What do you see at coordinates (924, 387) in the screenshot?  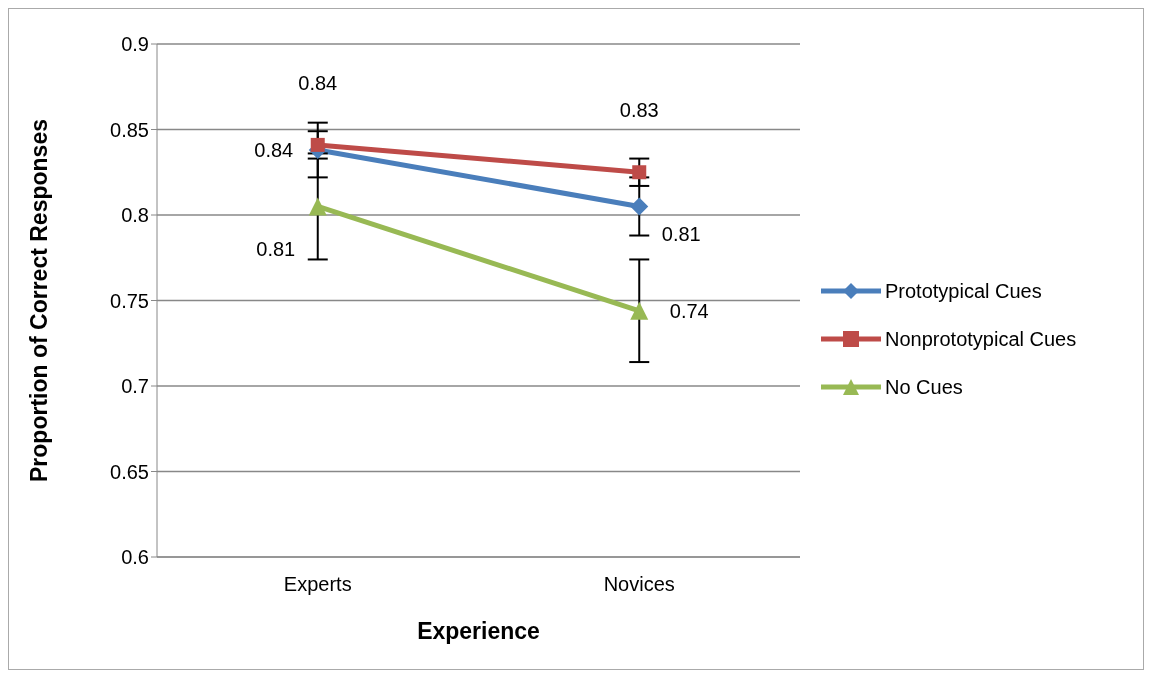 I see `legend-label: No Cues` at bounding box center [924, 387].